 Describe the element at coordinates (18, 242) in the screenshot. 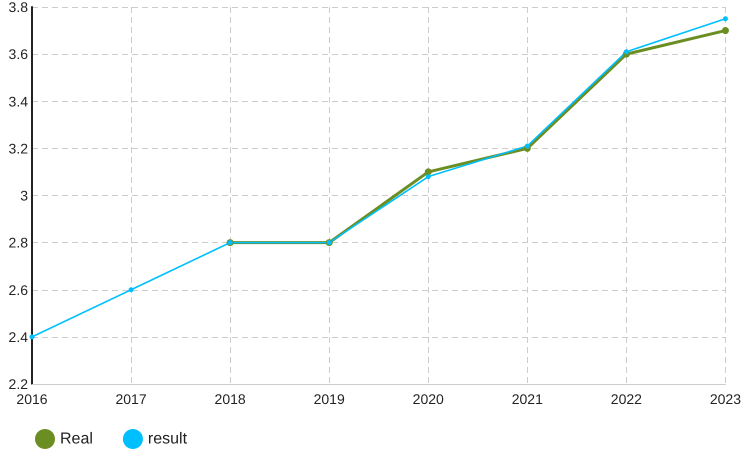

I see `y-tick-label: 2.8` at that location.